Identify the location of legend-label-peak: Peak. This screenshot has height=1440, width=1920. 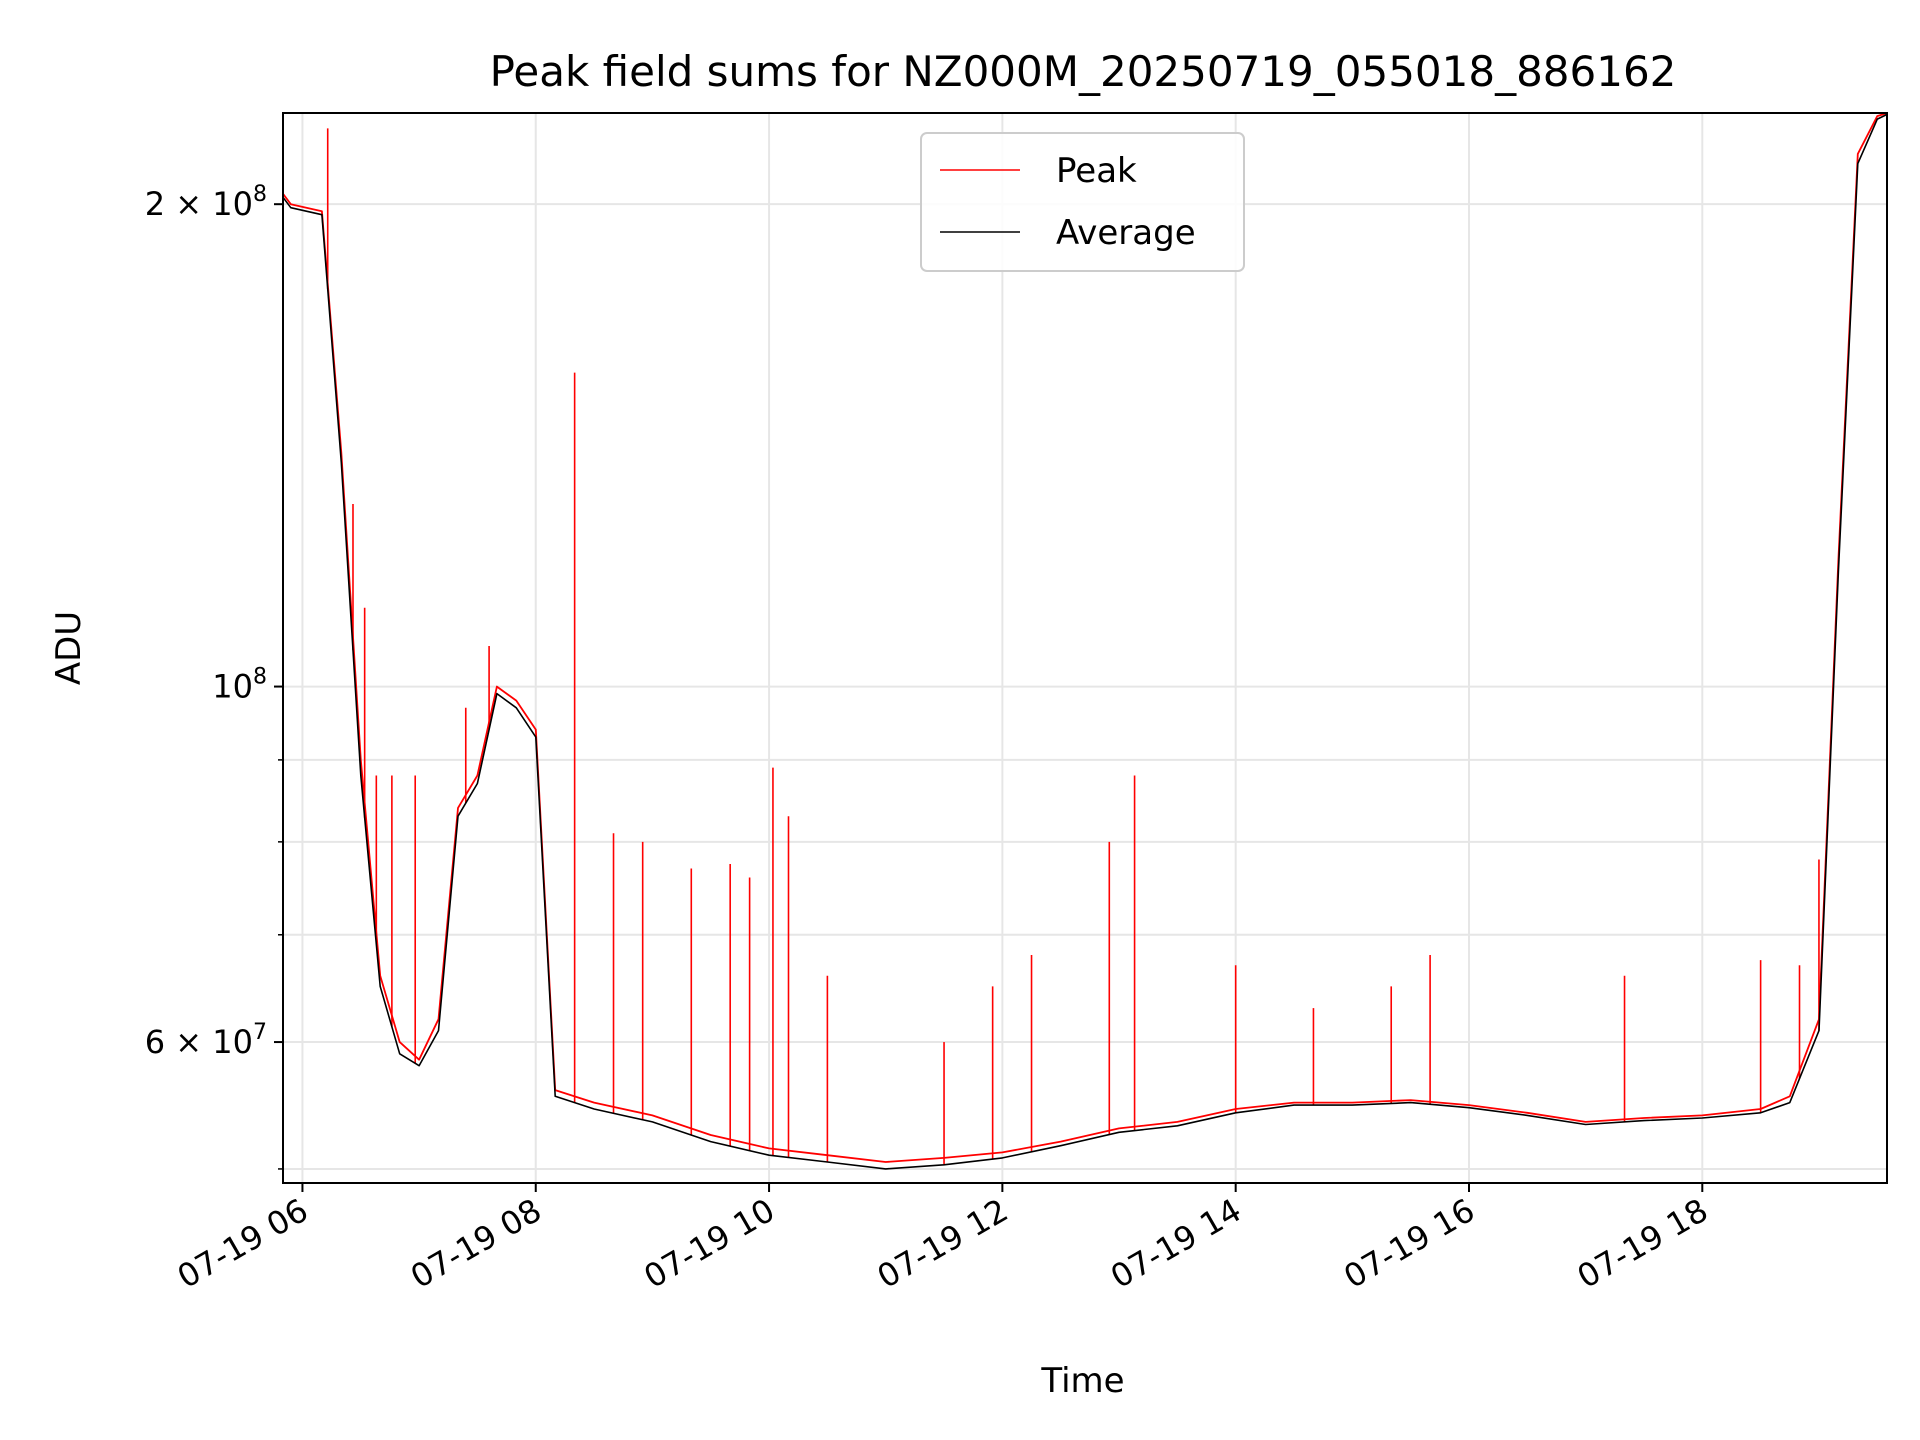
(1096, 171).